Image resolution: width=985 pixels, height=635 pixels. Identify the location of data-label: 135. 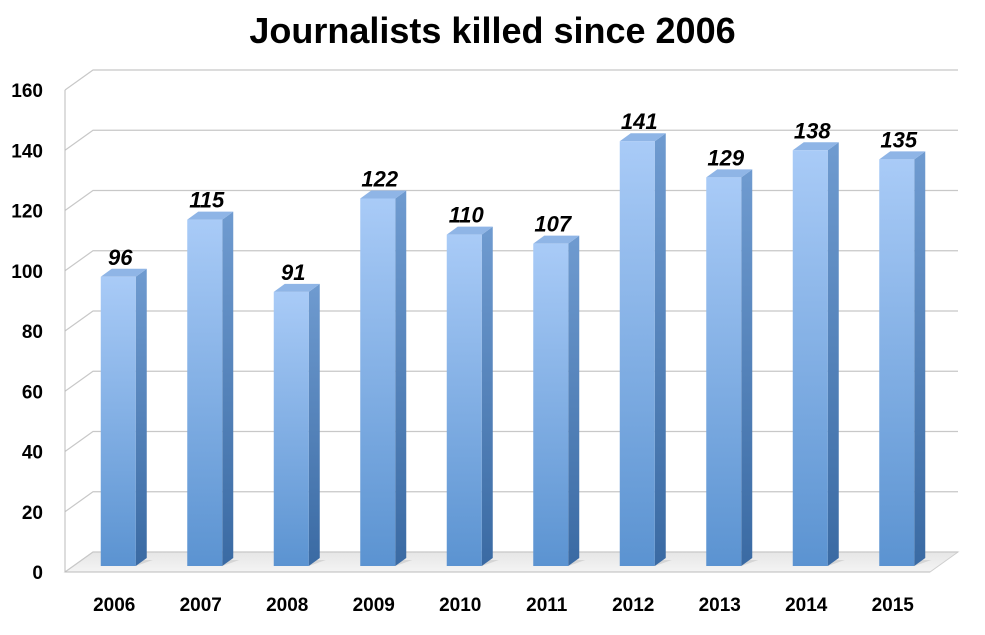
(898, 139).